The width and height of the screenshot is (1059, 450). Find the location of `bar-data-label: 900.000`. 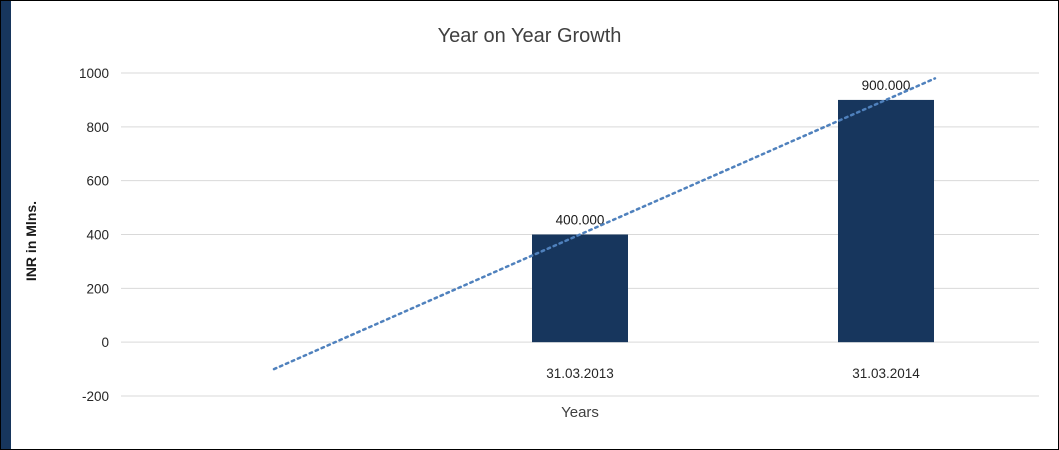

bar-data-label: 900.000 is located at coordinates (886, 85).